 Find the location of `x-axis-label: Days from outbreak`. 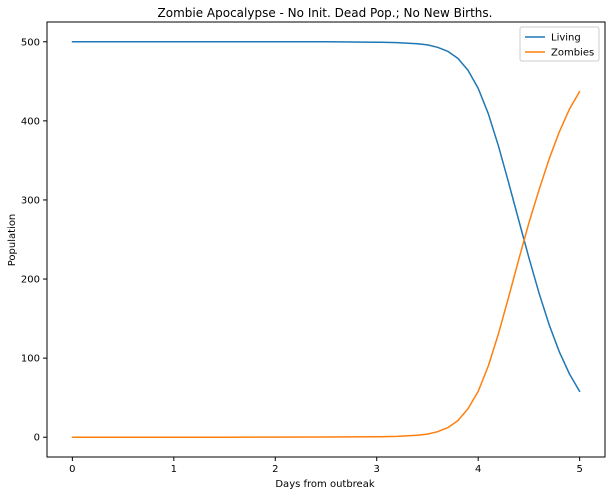

x-axis-label: Days from outbreak is located at coordinates (324, 484).